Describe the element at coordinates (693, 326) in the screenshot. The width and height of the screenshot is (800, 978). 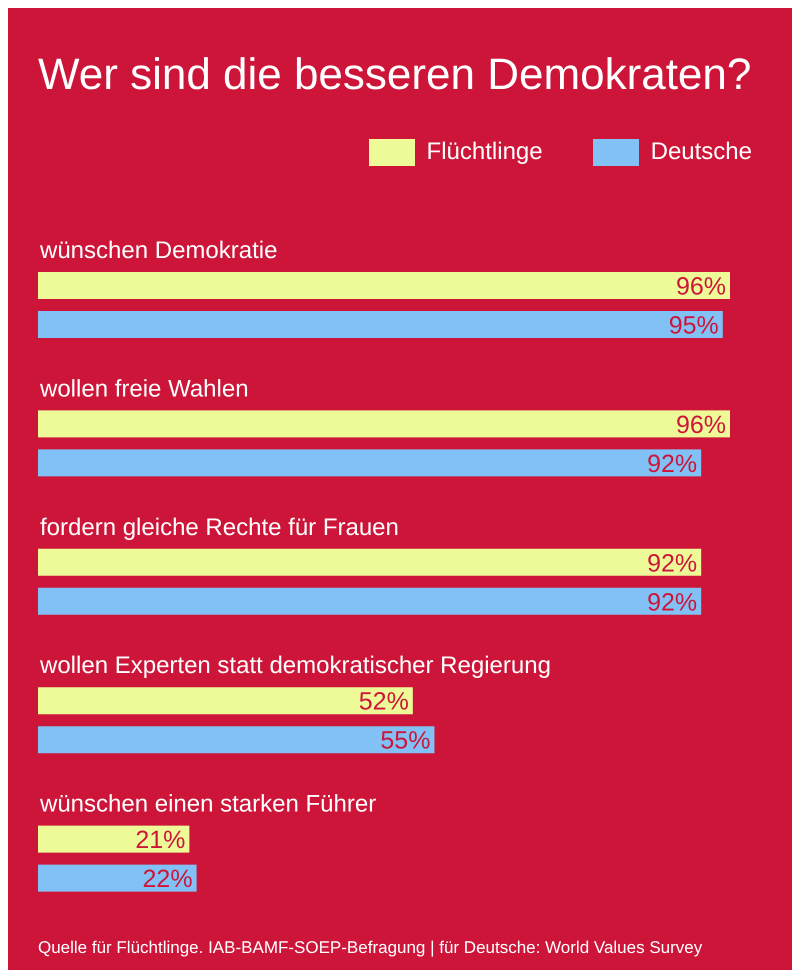
I see `data-label: 95%` at that location.